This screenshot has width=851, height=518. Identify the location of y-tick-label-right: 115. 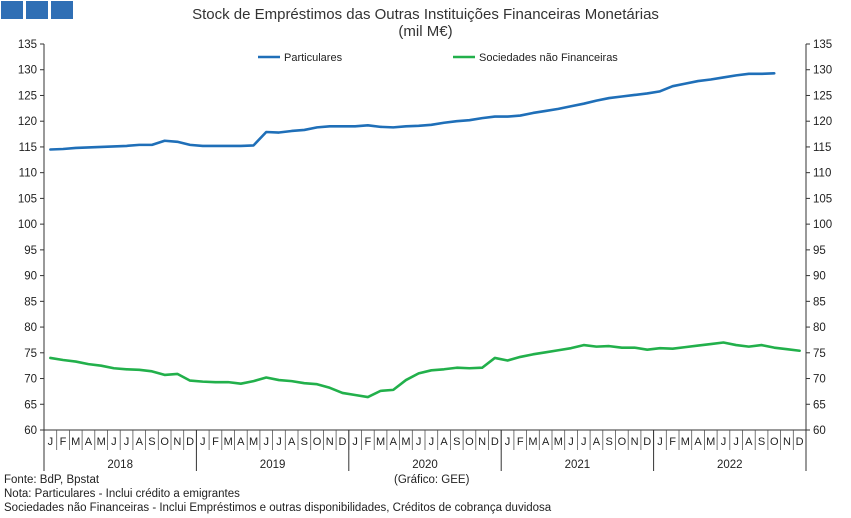
(822, 148).